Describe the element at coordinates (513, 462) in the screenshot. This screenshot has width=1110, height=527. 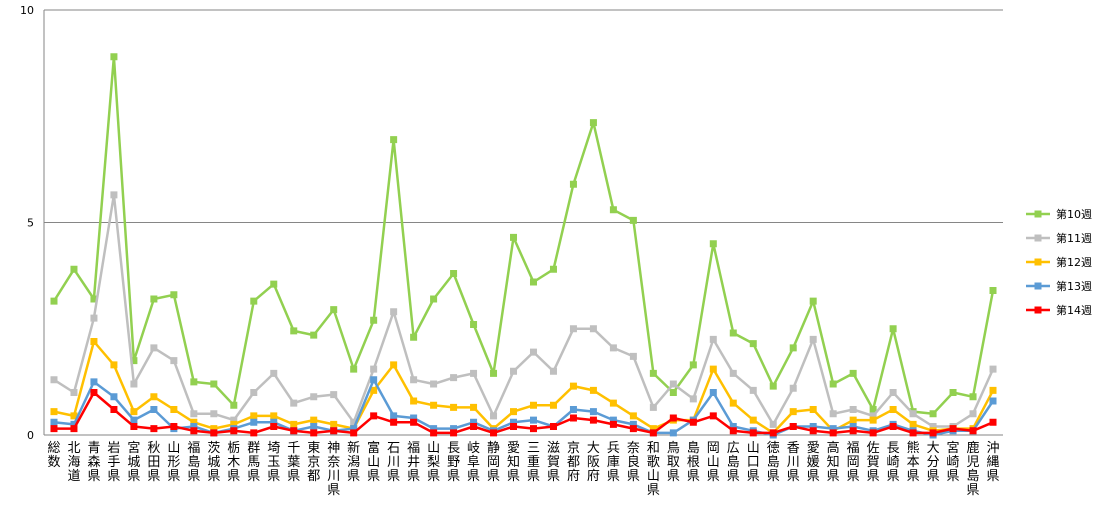
I see `x-tick-label: 愛知県` at that location.